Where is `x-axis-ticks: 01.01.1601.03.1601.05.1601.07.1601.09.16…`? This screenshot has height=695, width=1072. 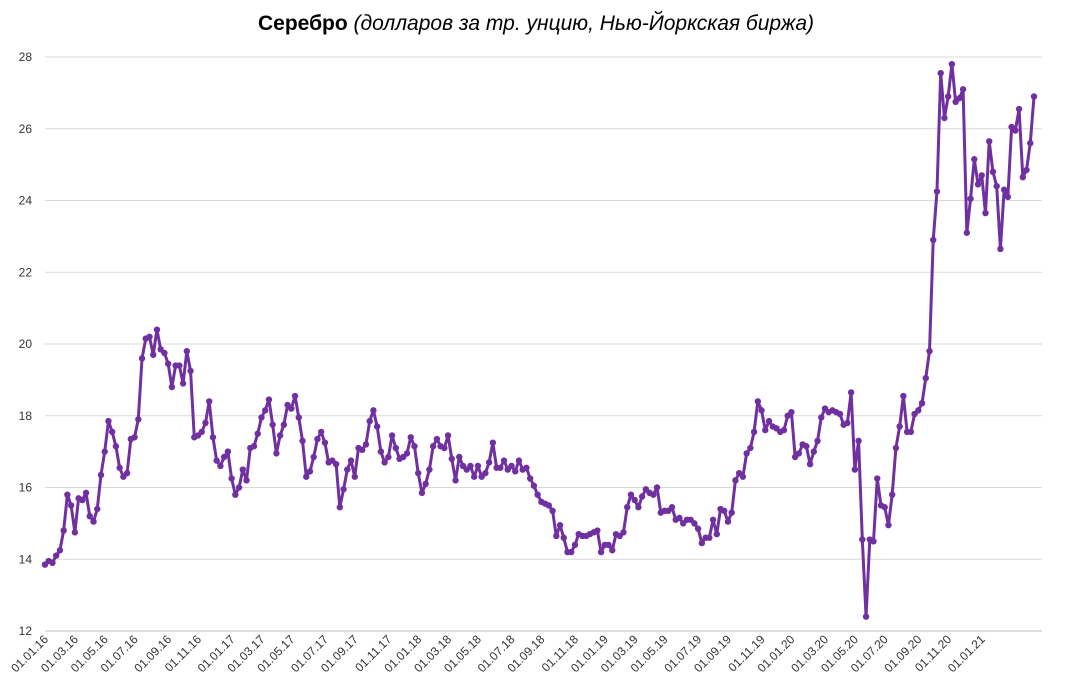 x-axis-ticks: 01.01.1601.03.1601.05.1601.07.1601.09.16… is located at coordinates (498, 653).